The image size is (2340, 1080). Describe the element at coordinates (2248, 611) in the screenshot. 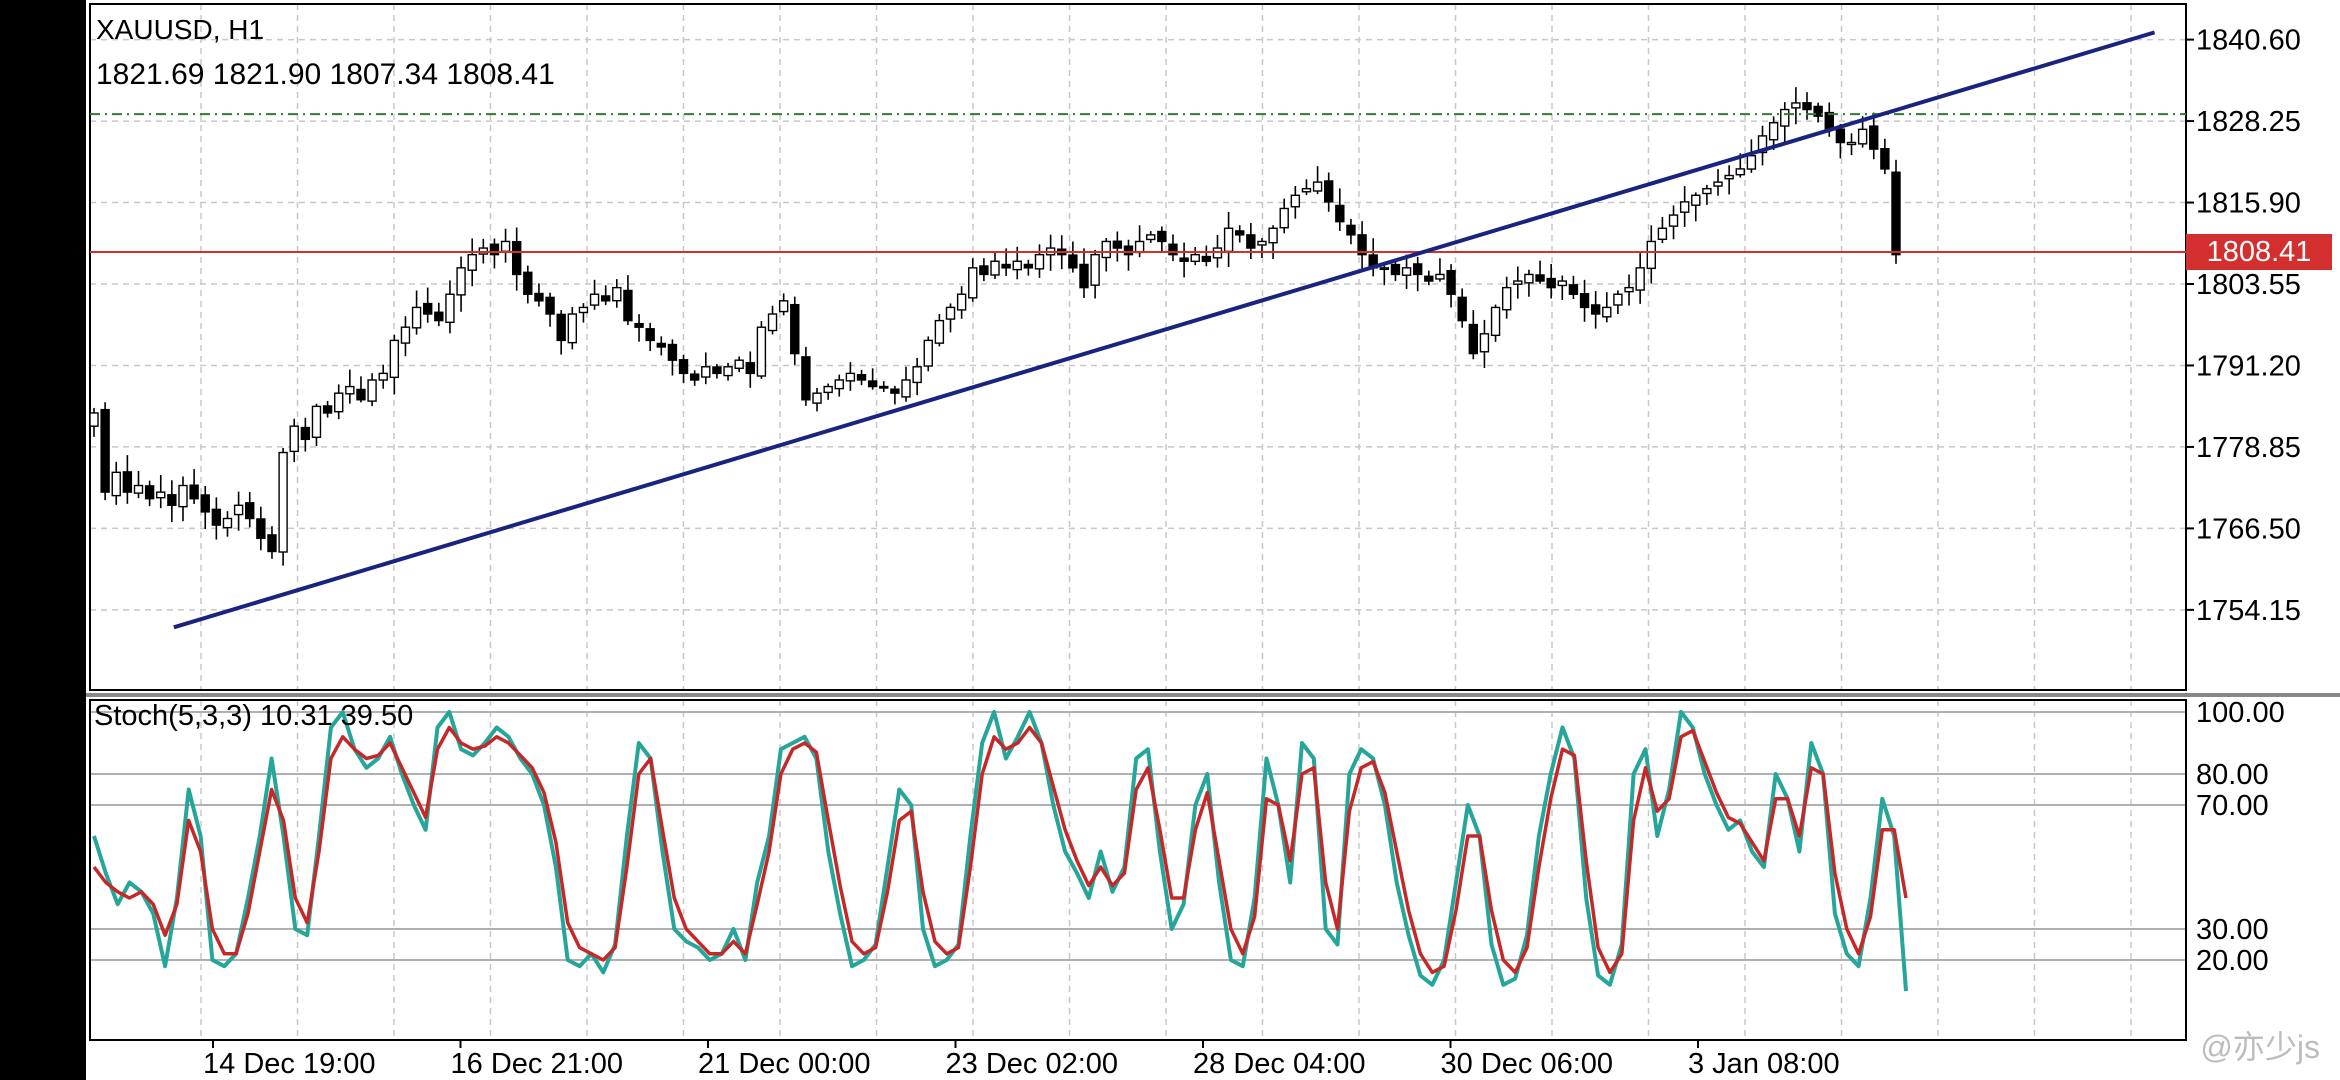

I see `price-tick-label: 1754.15` at that location.